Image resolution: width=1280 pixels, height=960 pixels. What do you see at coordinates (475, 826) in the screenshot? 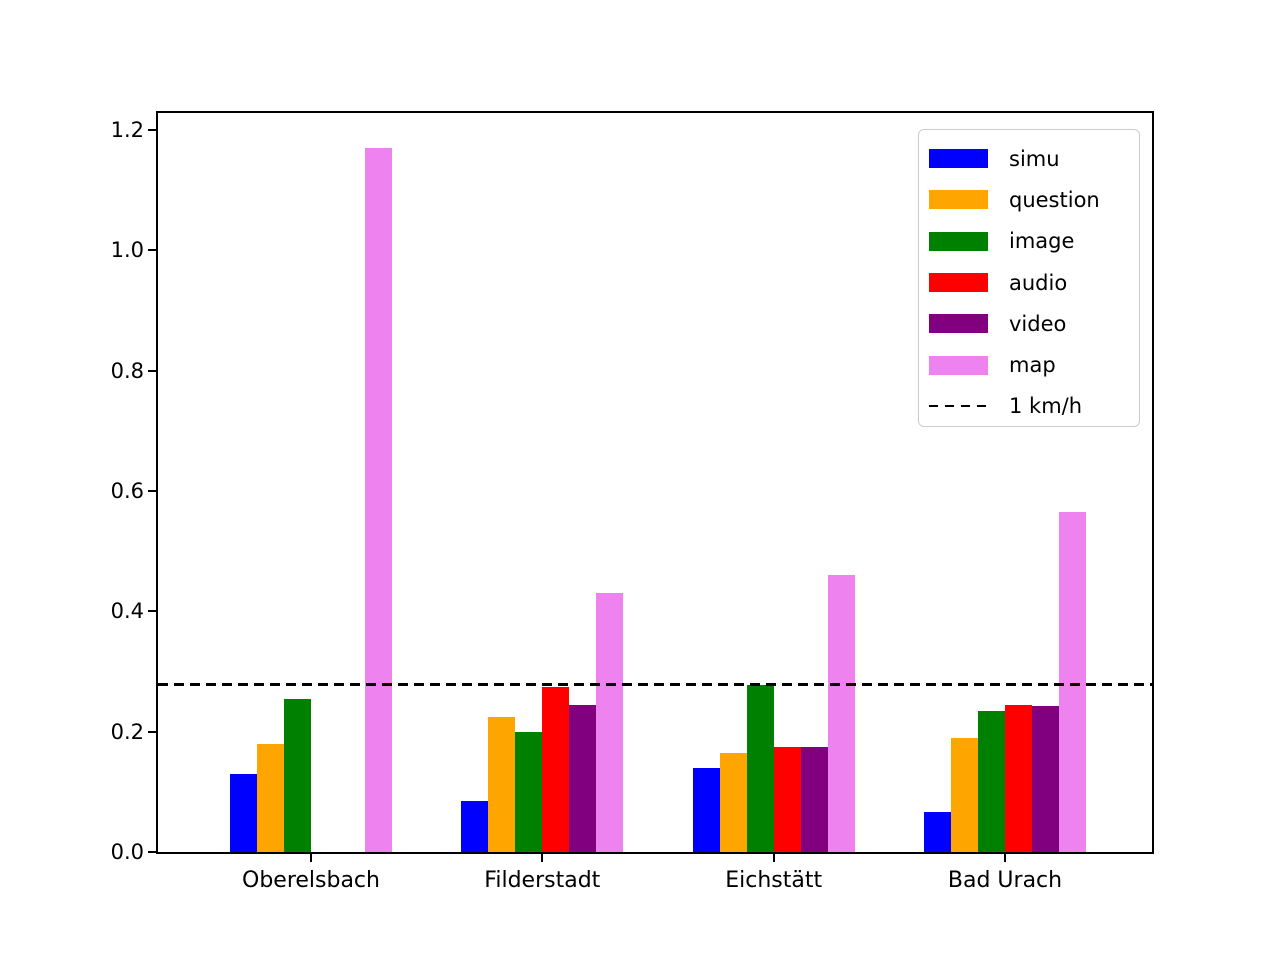
I see `bar-simu-filderstadt` at bounding box center [475, 826].